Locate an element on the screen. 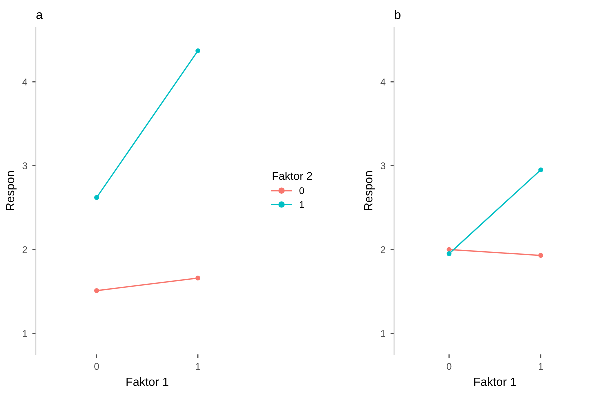  chart-title: b is located at coordinates (398, 15).